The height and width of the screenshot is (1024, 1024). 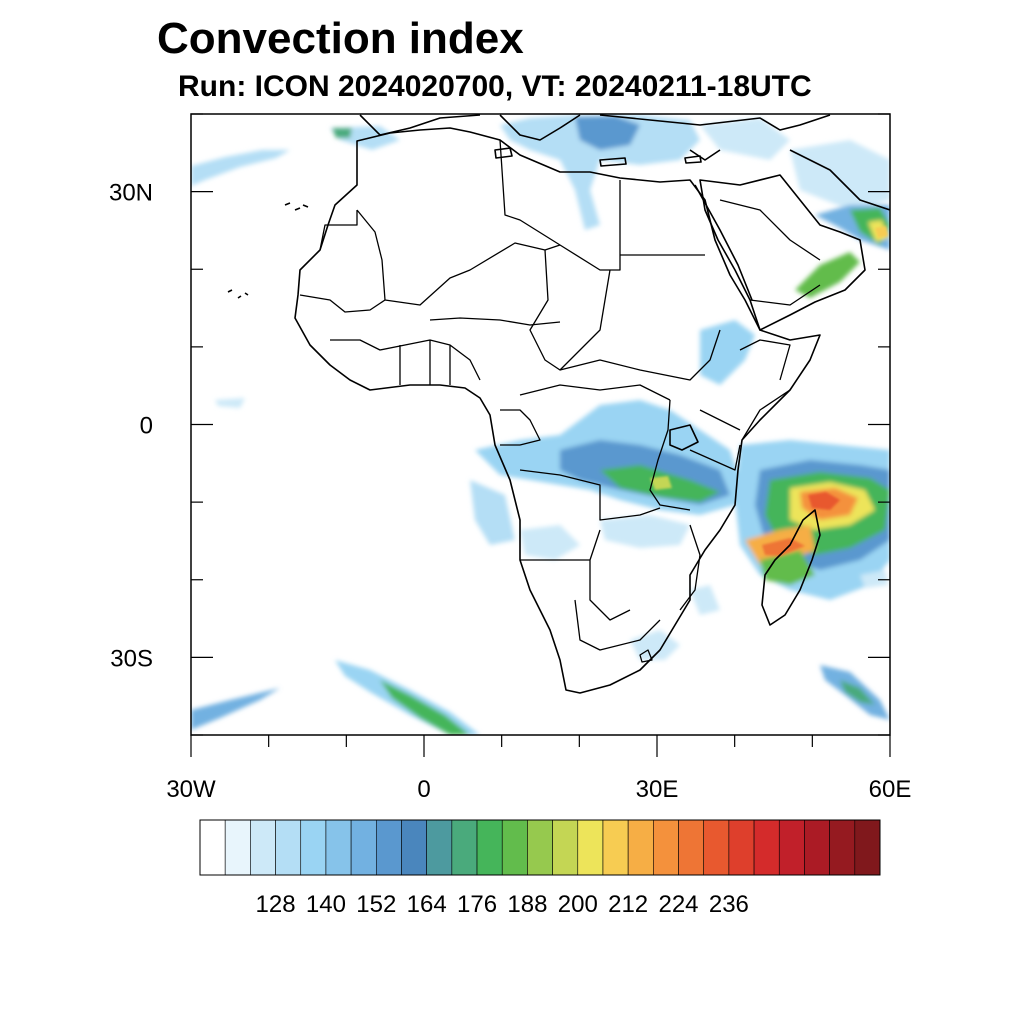 I want to click on border-somalia, so click(x=765, y=390).